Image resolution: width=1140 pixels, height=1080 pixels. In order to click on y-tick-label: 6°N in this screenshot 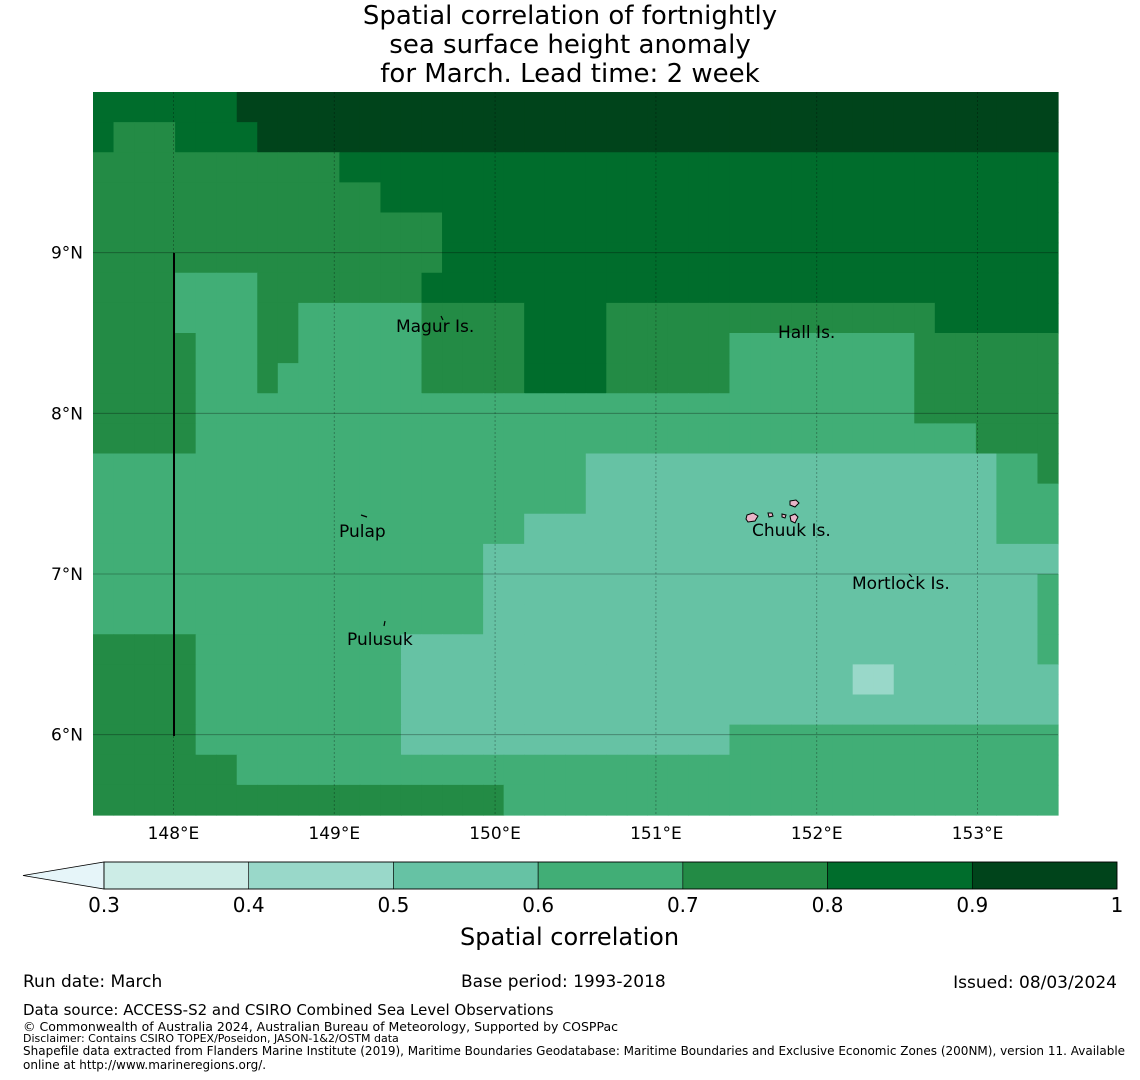, I will do `click(67, 736)`.